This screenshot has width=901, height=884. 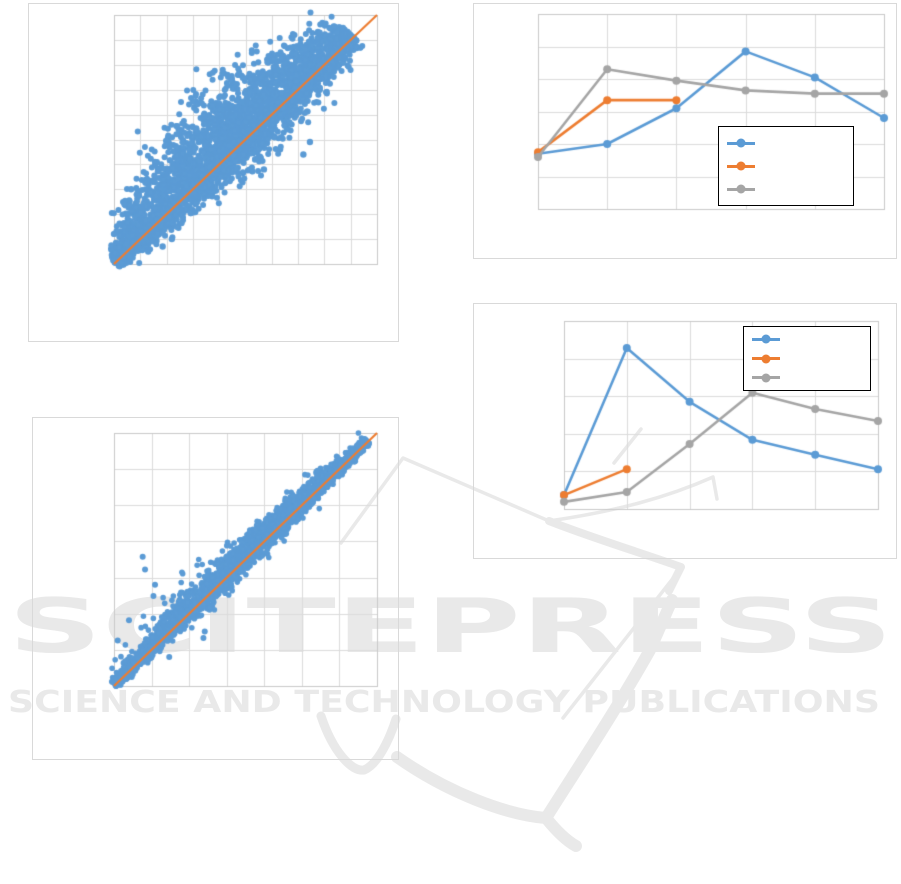 What do you see at coordinates (685, 431) in the screenshot?
I see `line-chart-middle-right` at bounding box center [685, 431].